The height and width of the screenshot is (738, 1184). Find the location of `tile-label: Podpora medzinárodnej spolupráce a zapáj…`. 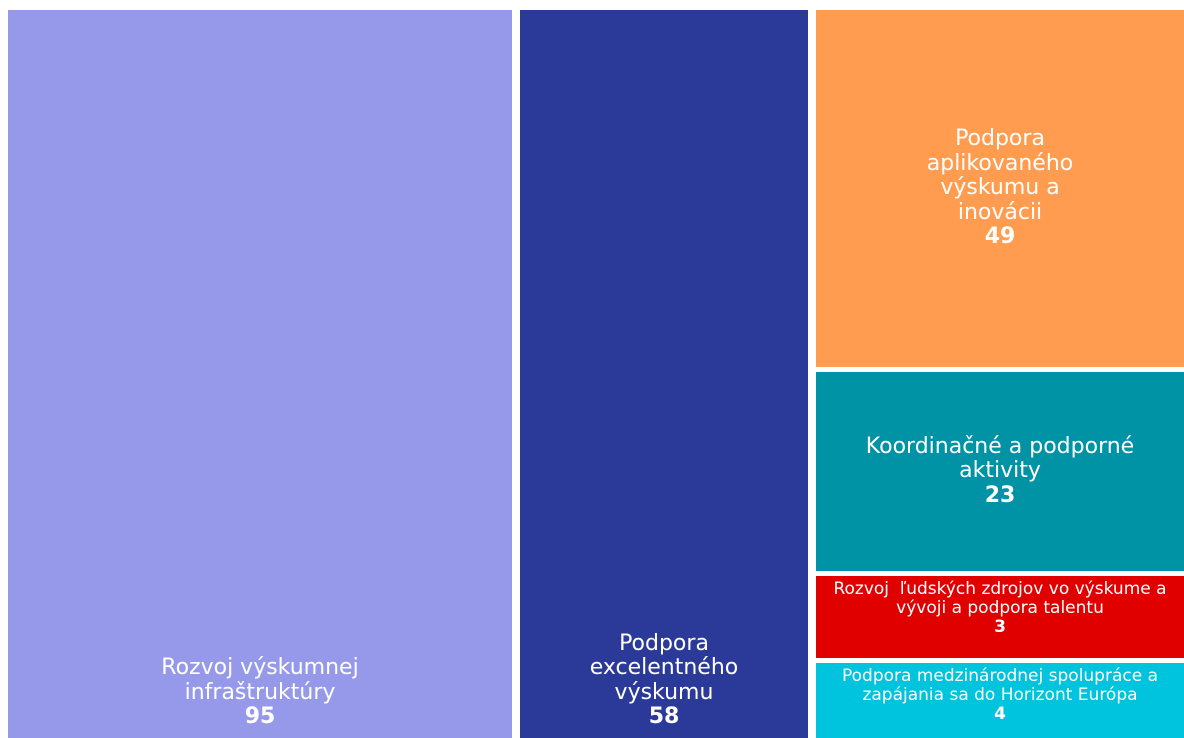

tile-label: Podpora medzinárodnej spolupráce a zapáj… is located at coordinates (1002, 686).